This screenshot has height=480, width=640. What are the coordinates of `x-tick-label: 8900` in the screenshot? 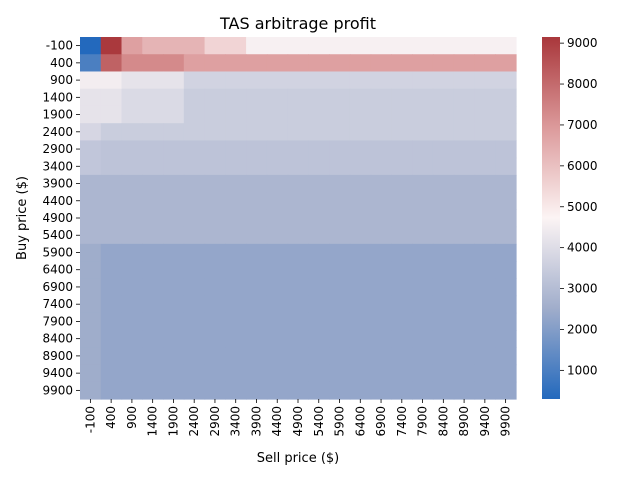 It's located at (464, 421).